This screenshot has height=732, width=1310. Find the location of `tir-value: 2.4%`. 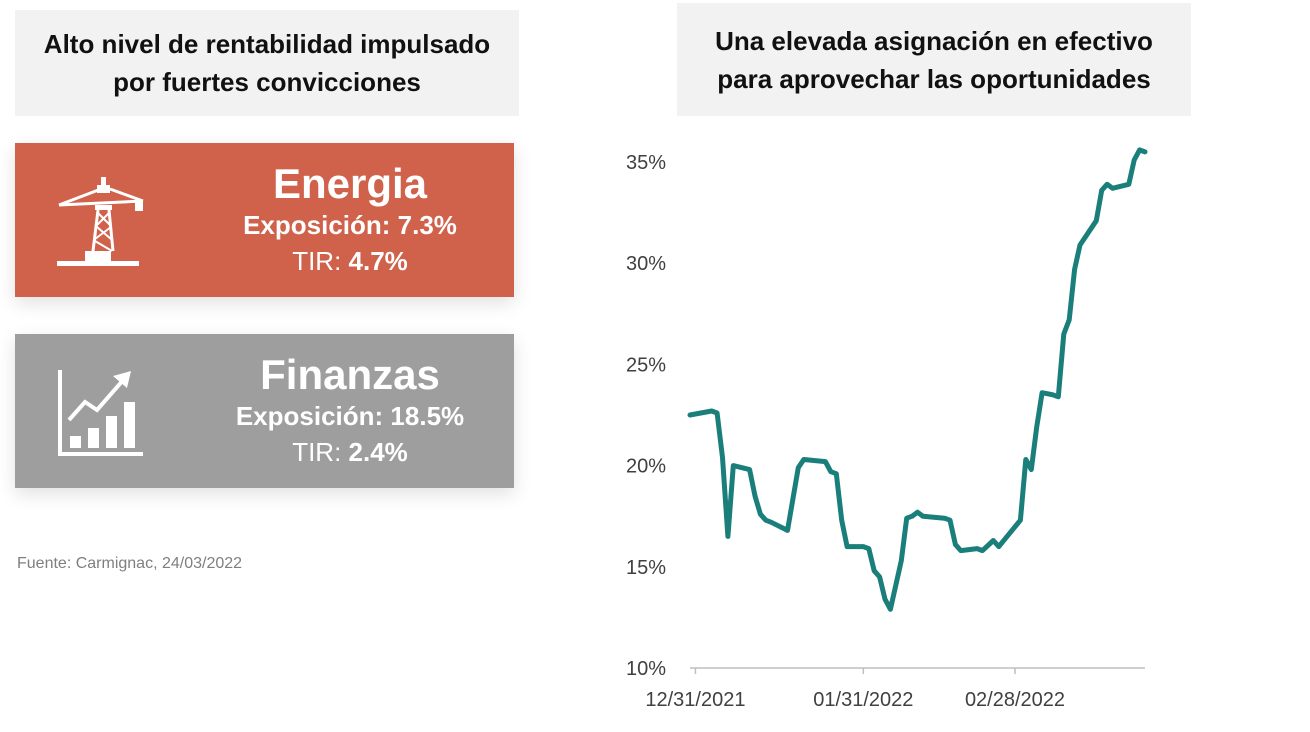

tir-value: 2.4% is located at coordinates (378, 452).